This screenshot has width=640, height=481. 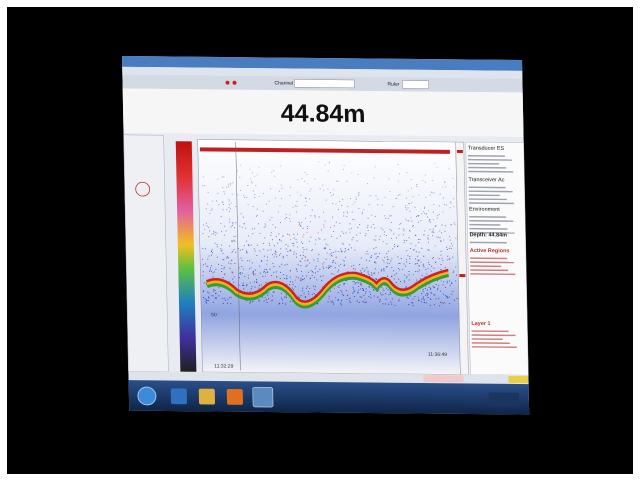 I want to click on color-scale, so click(x=186, y=256).